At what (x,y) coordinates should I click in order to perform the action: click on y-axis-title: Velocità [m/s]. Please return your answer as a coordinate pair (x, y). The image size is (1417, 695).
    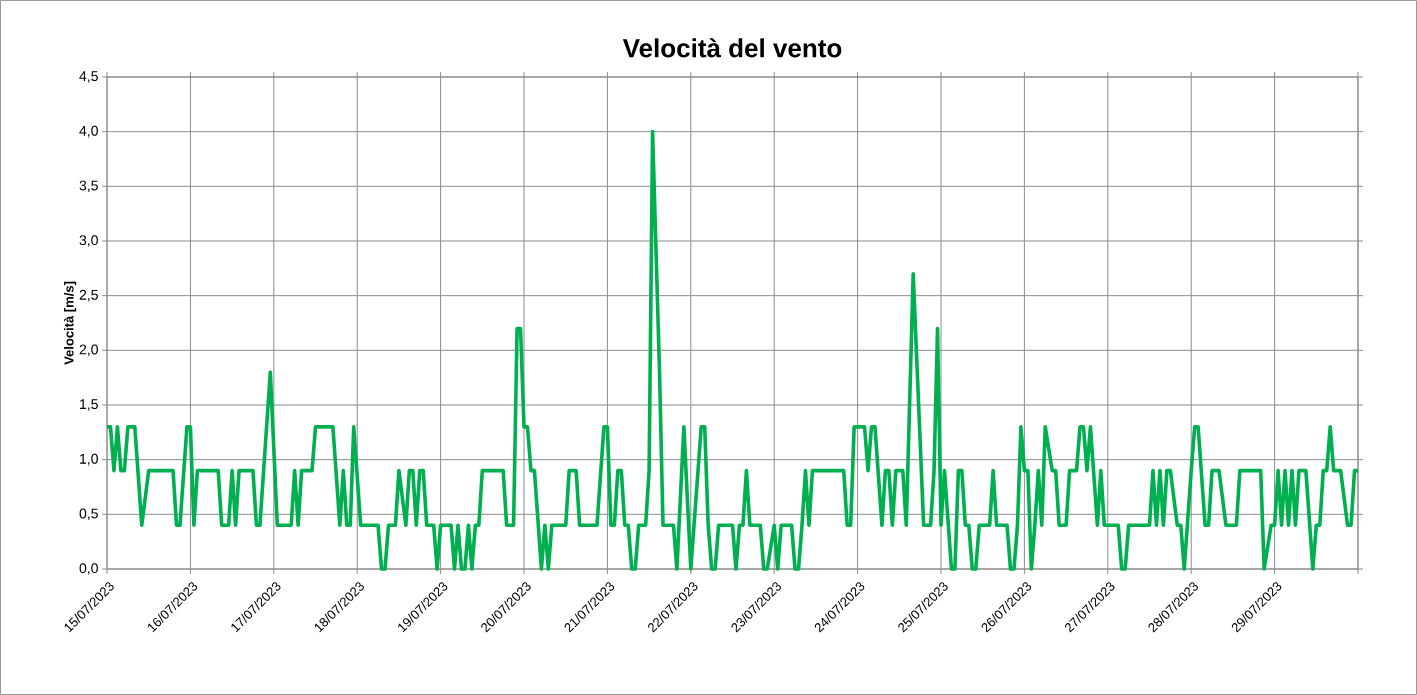
    Looking at the image, I should click on (70, 323).